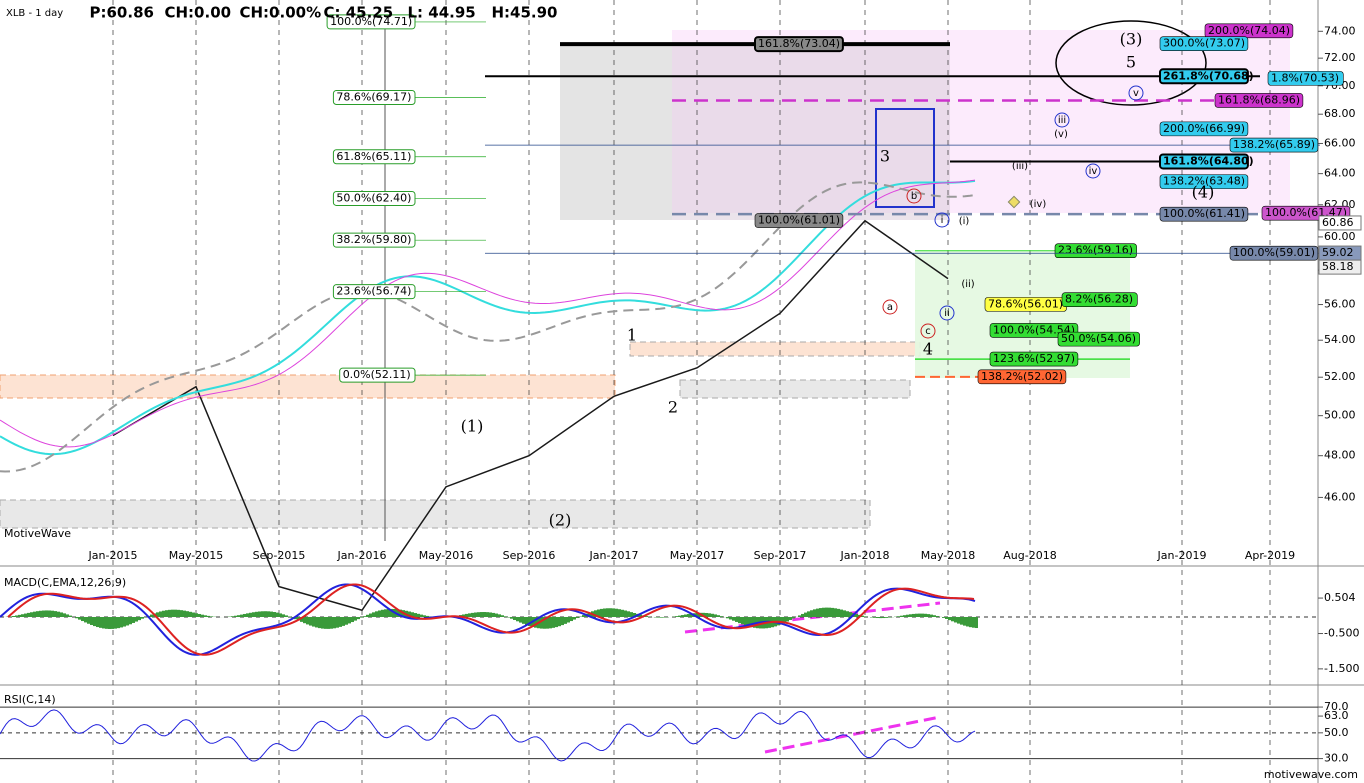  Describe the element at coordinates (1208, 75) in the screenshot. I see `fib-label: 261.8%(70.68)` at that location.